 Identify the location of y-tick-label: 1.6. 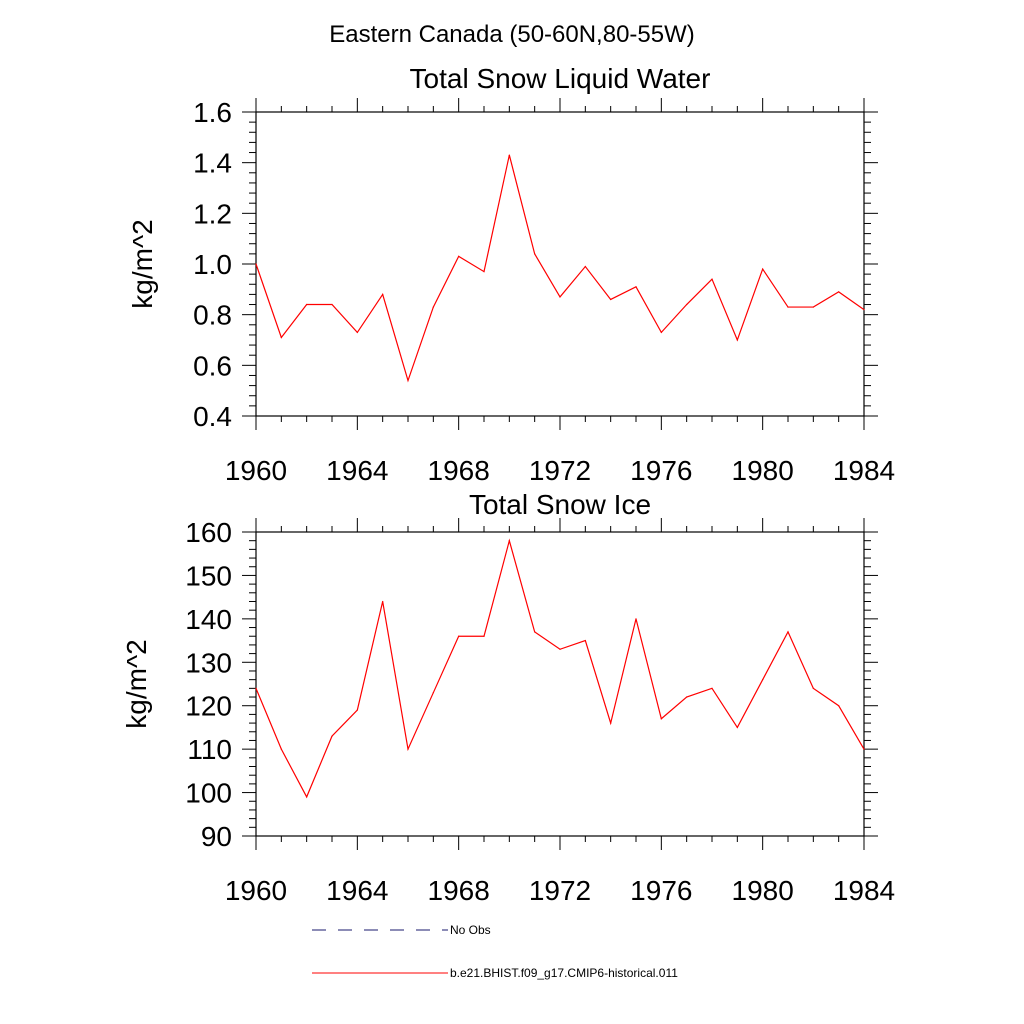
(212, 112).